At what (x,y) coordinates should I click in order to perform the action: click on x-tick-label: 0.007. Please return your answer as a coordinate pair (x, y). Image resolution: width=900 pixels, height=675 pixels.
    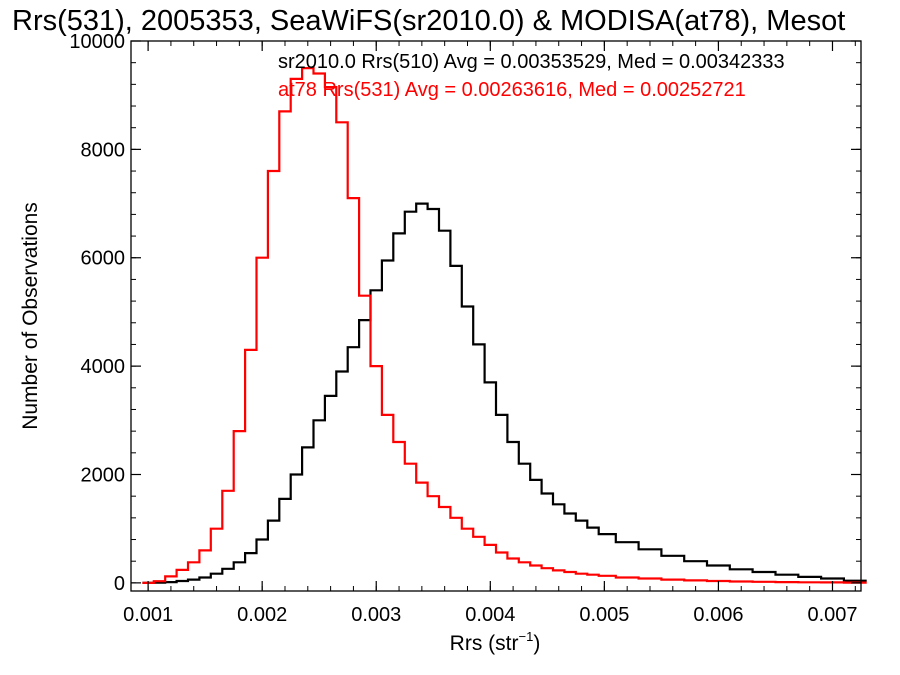
    Looking at the image, I should click on (832, 615).